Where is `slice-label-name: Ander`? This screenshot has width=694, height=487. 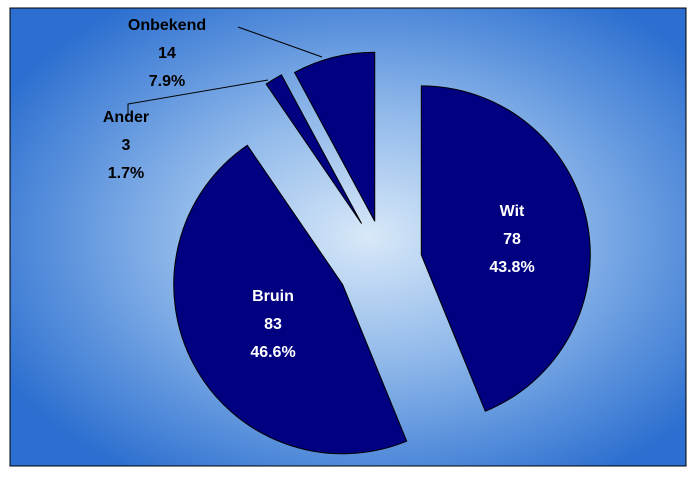 slice-label-name: Ander is located at coordinates (126, 117).